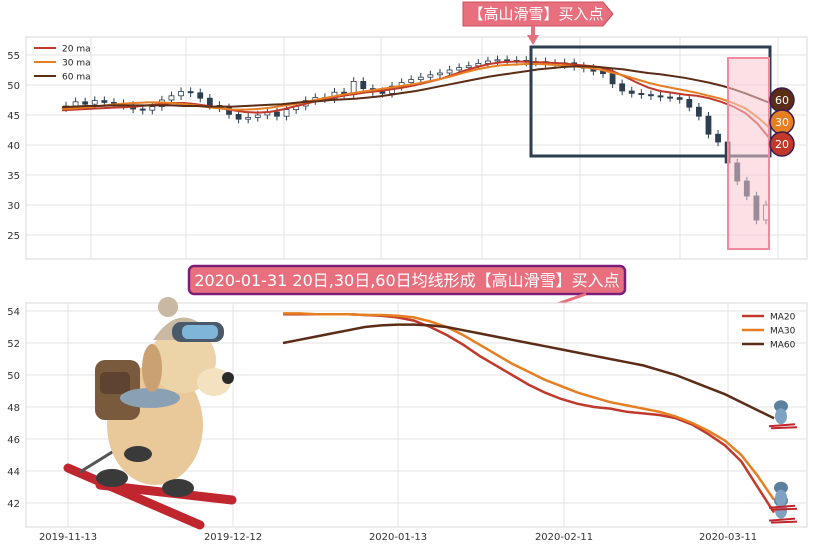 Image resolution: width=813 pixels, height=549 pixels. What do you see at coordinates (783, 332) in the screenshot?
I see `bottom-legend-label: MA30` at bounding box center [783, 332].